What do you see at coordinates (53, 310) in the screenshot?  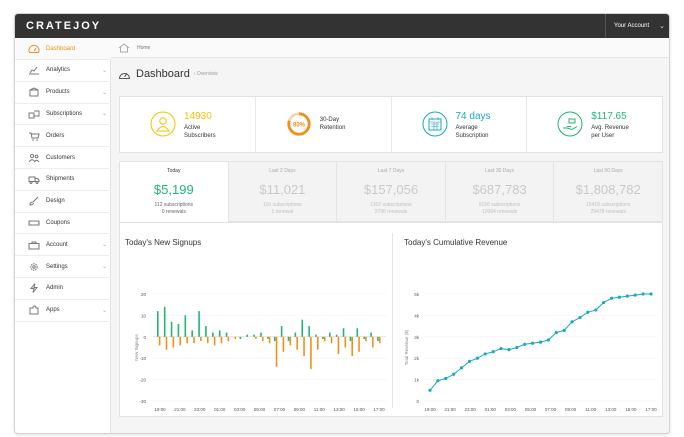 I see `sidebar-item-label: Apps` at bounding box center [53, 310].